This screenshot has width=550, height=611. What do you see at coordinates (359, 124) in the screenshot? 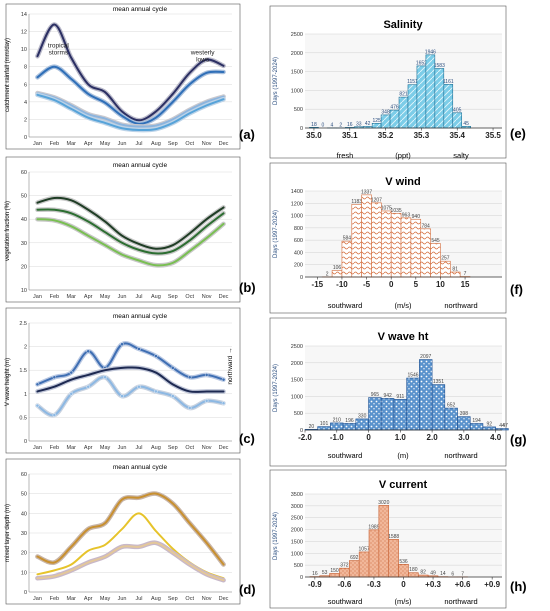
I see `bar-value-label: 33` at bounding box center [359, 124].